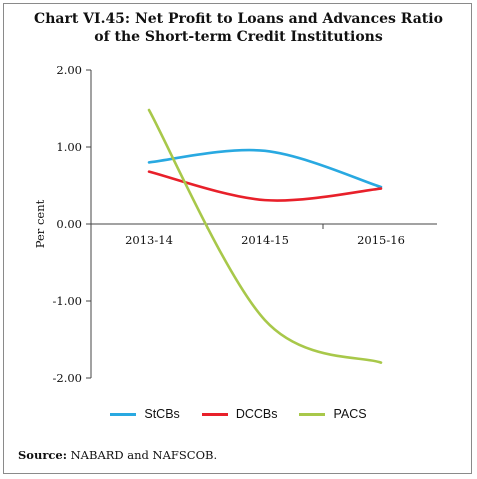 The height and width of the screenshot is (479, 477). I want to click on y-tick-label: -1.00, so click(68, 301).